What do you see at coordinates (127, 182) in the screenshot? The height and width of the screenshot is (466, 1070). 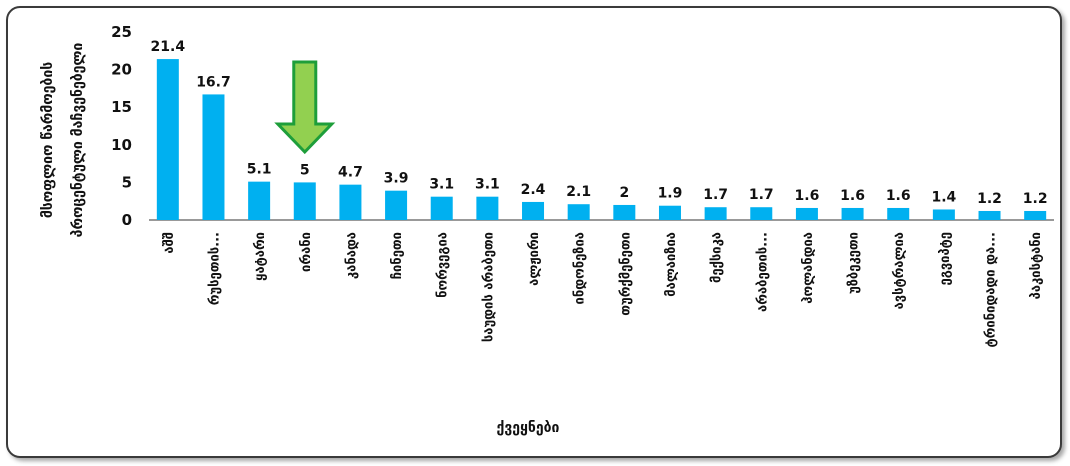 I see `y-tick-label-1: 5` at bounding box center [127, 182].